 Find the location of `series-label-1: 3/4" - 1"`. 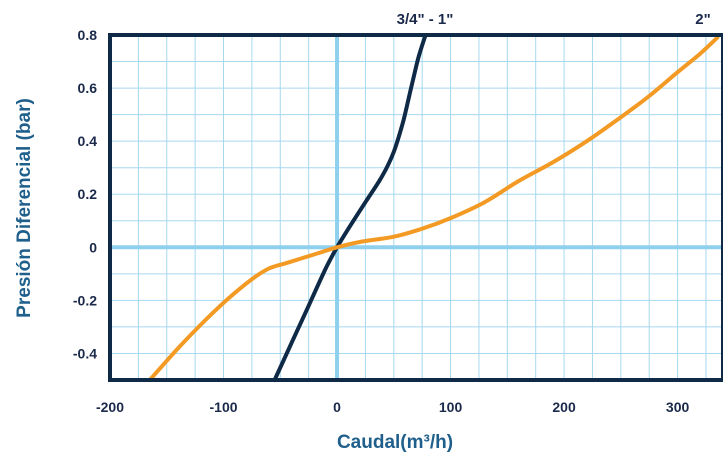

series-label-1: 3/4" - 1" is located at coordinates (425, 19).